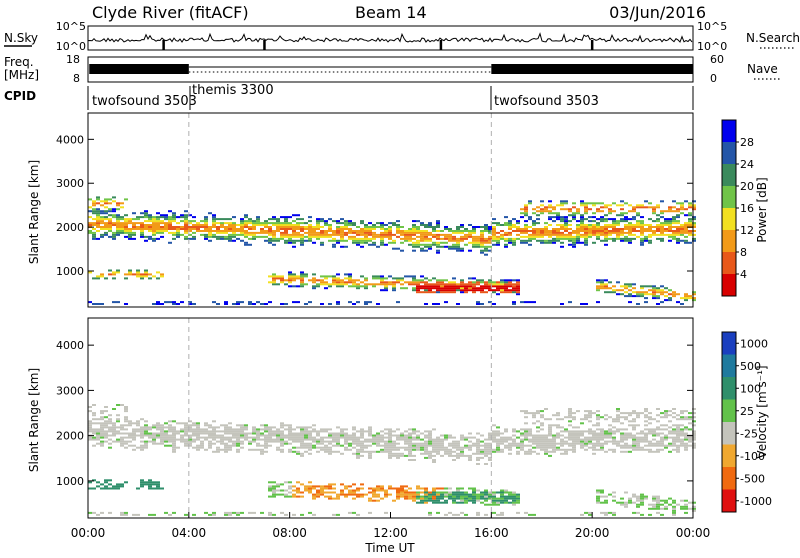 This screenshot has height=558, width=800. Describe the element at coordinates (392, 69) in the screenshot. I see `freq-panel: Freq. [MHz] 18 8 60 0 Nave` at that location.